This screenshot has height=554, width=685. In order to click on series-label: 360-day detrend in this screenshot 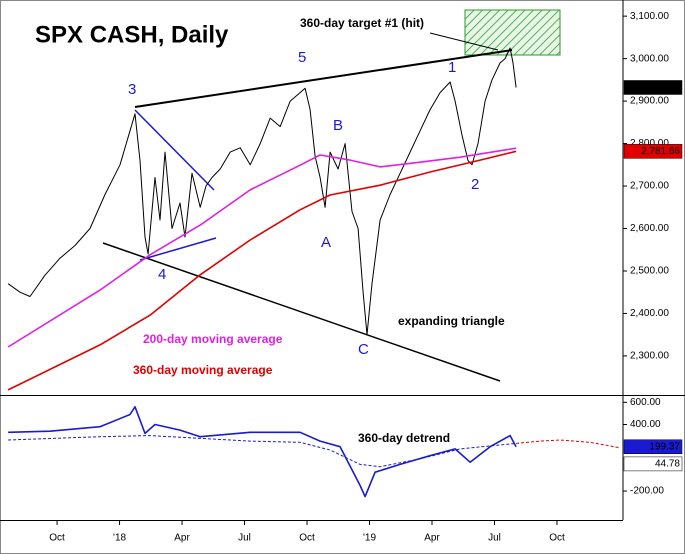, I will do `click(404, 438)`.